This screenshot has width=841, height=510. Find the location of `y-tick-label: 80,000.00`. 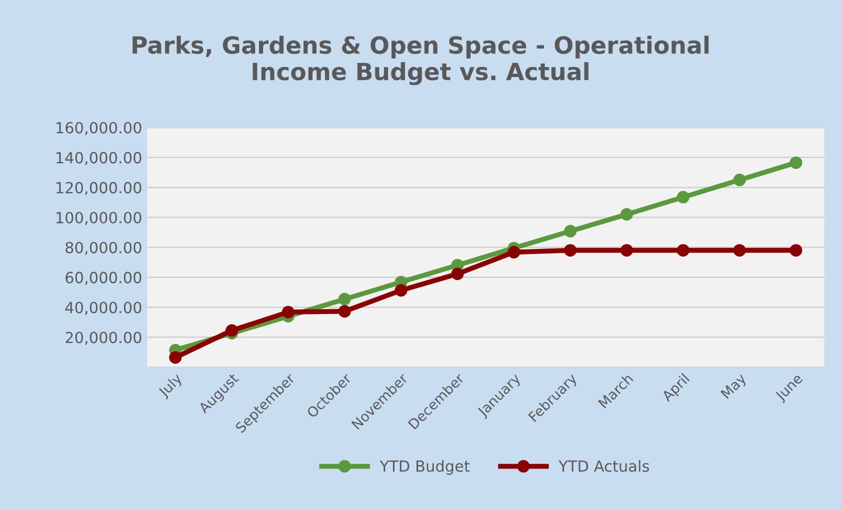

y-tick-label: 80,000.00 is located at coordinates (104, 248).